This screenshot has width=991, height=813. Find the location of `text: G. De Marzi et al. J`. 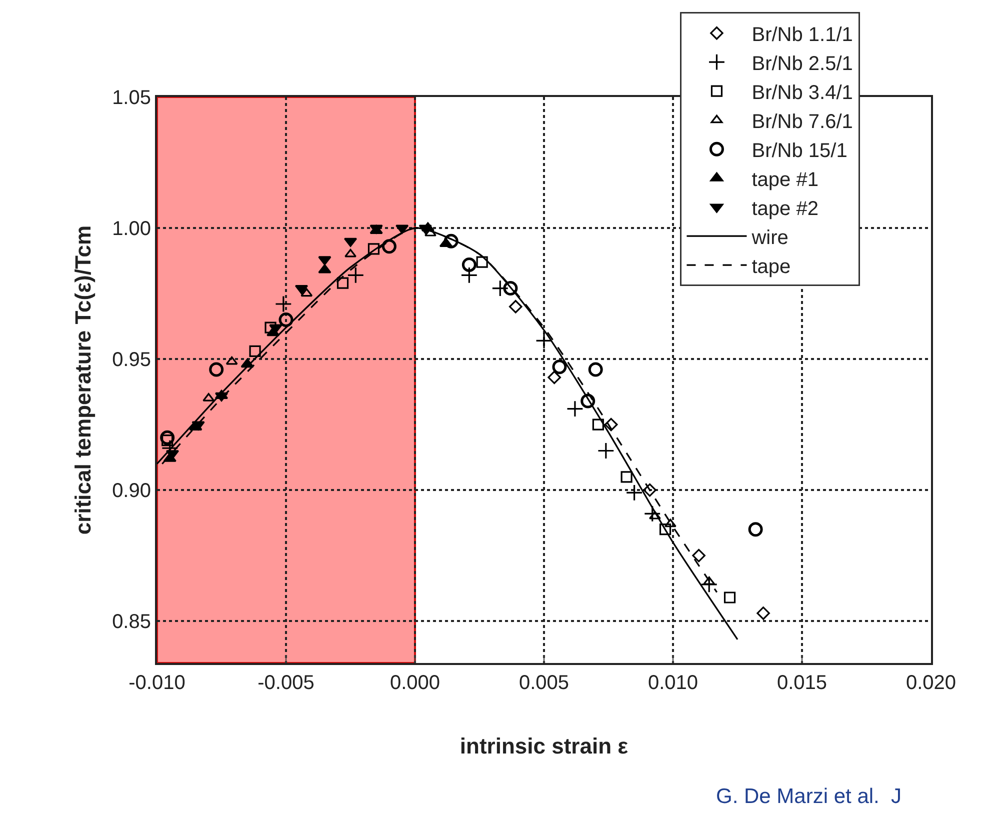

text: G. De Marzi et al. J is located at coordinates (809, 796).